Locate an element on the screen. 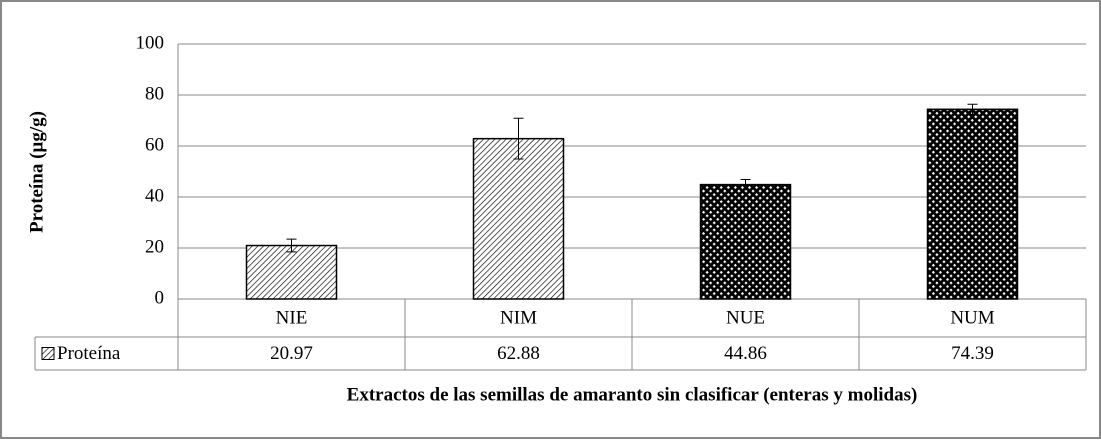 This screenshot has height=444, width=1101. x-tick-label: NIE is located at coordinates (292, 317).